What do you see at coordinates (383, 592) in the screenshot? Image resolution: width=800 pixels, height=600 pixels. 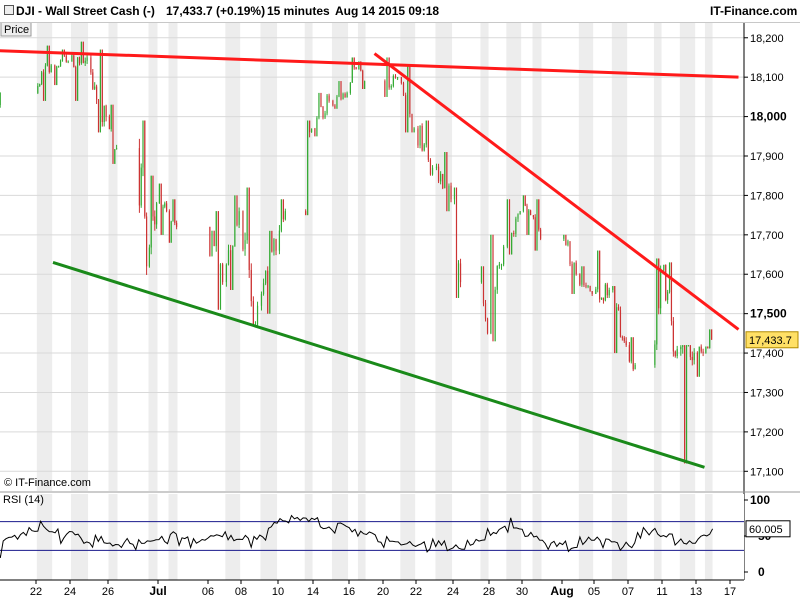 I see `time-tick-label: 20` at bounding box center [383, 592].